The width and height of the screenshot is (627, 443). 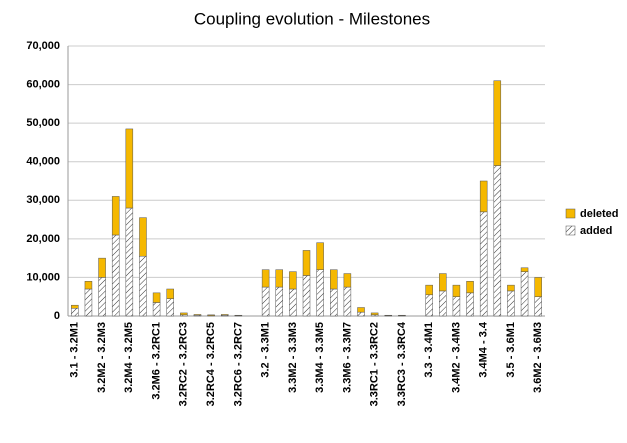 I want to click on y-tick-label: 50,000, so click(x=43, y=123).